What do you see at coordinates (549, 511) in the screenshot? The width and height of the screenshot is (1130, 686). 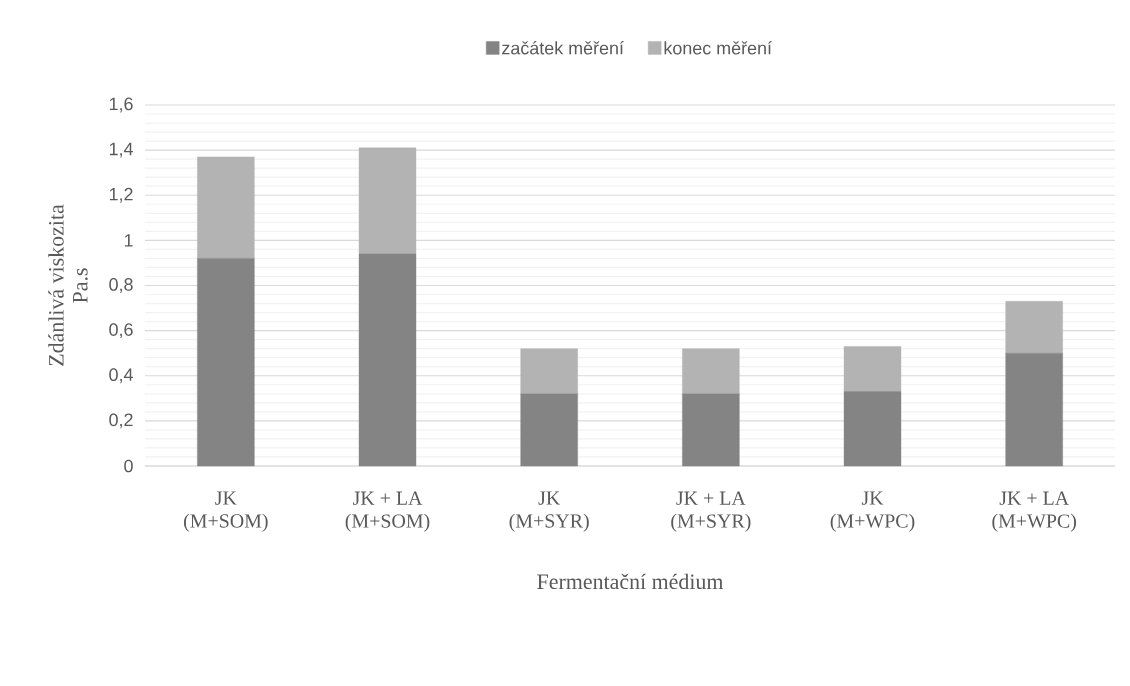 I see `x-tick-label: JK (M+SYR)` at bounding box center [549, 511].